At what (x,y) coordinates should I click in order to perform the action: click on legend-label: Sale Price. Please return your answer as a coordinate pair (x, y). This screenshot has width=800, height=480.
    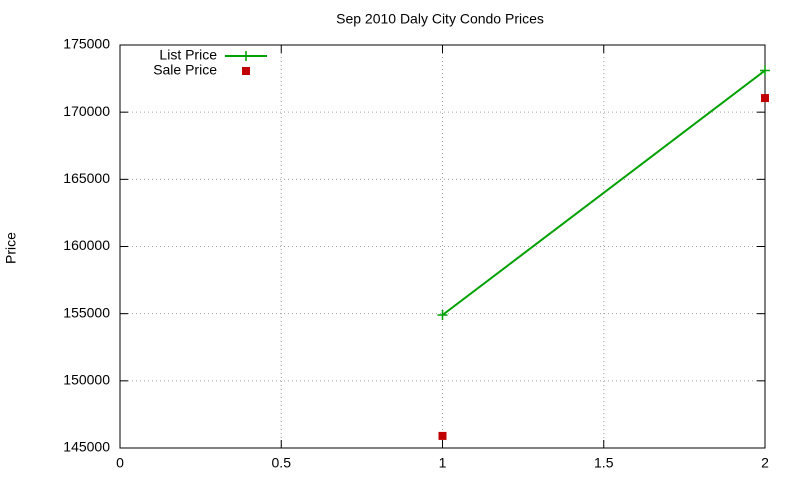
    Looking at the image, I should click on (185, 70).